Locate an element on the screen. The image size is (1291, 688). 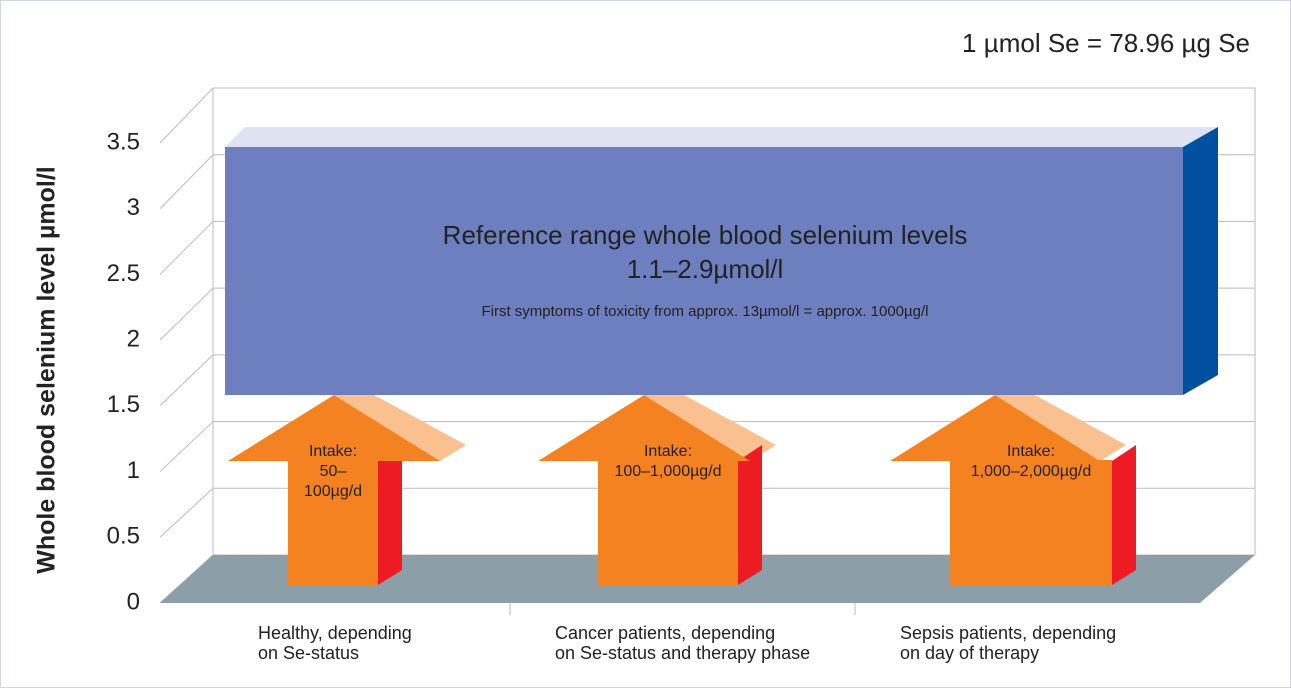
y-tick-label: 1 is located at coordinates (133, 470).